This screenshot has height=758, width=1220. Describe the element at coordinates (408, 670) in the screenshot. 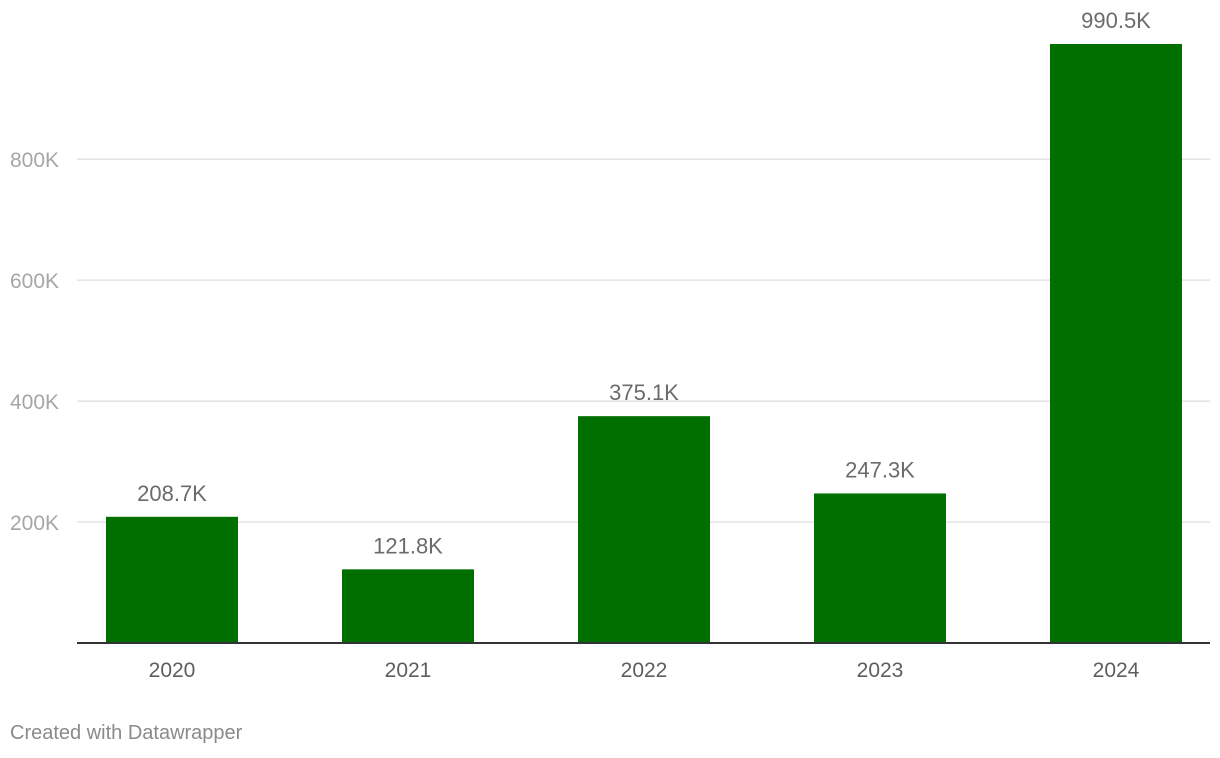

I see `x-tick-label-2021: 2021` at that location.